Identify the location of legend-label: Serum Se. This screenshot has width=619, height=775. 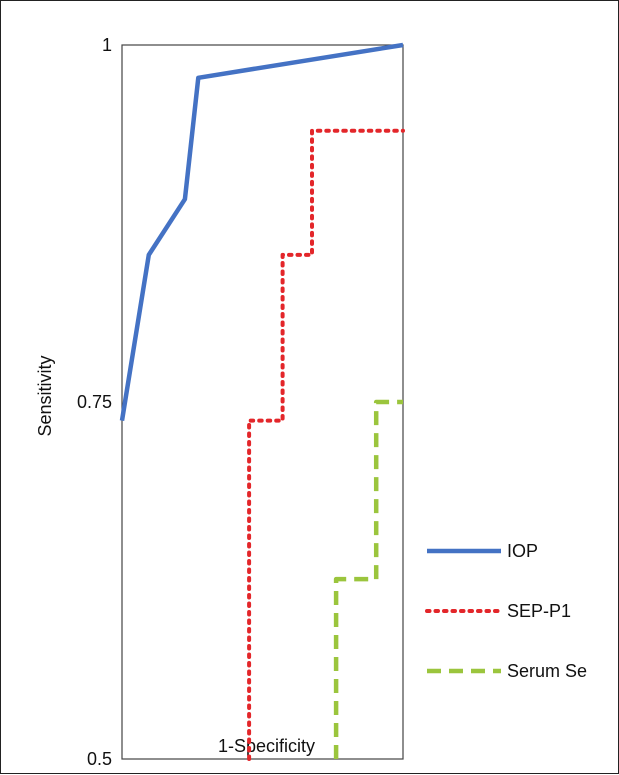
(547, 671).